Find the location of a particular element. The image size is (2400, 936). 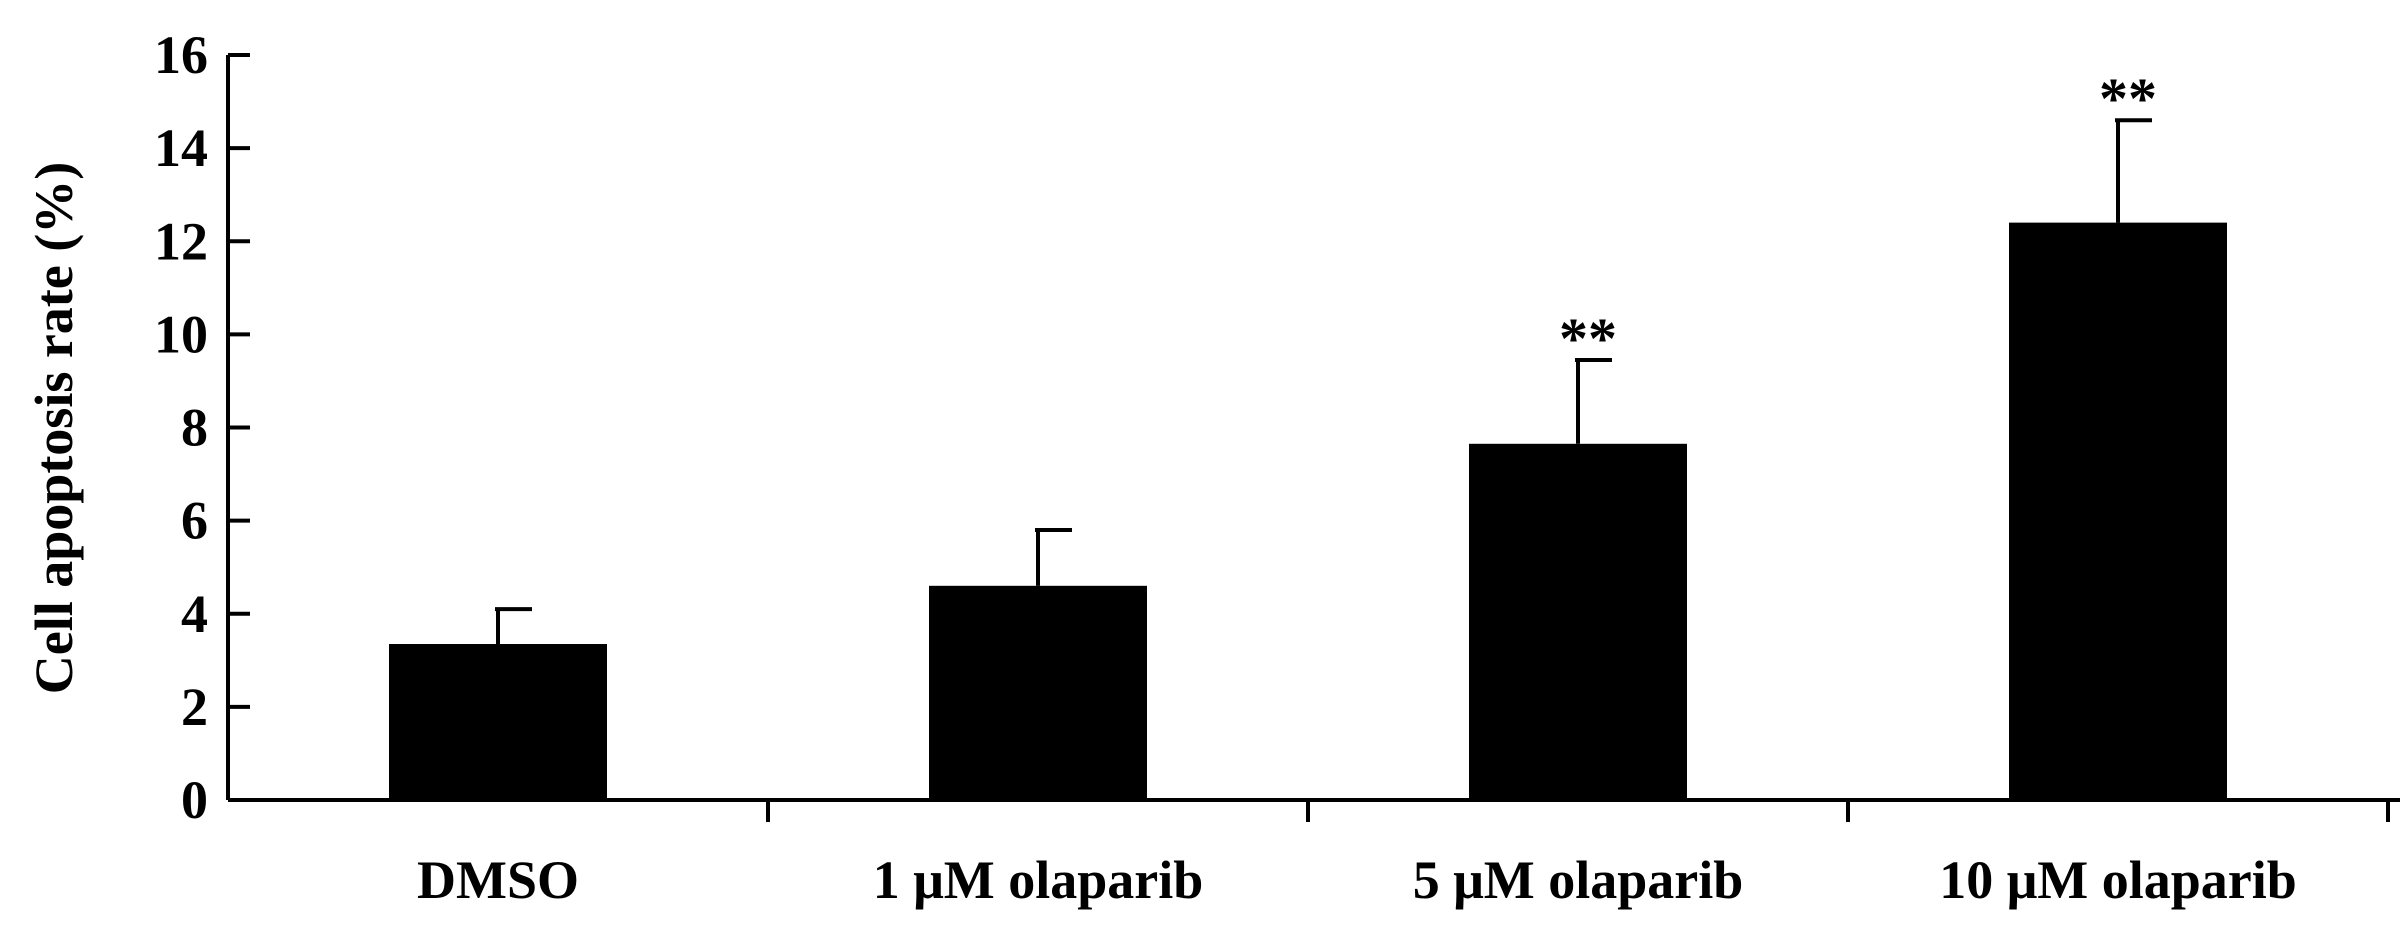

x-category-label: 1 μM olaparib is located at coordinates (1038, 880).